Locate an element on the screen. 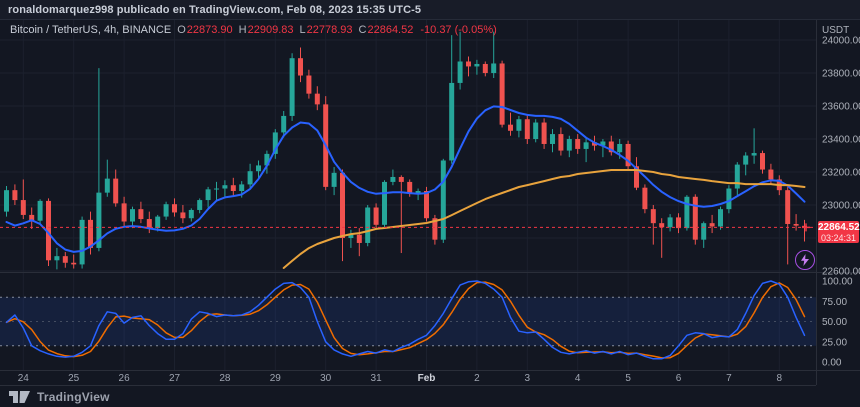 This screenshot has height=407, width=860. open-label: O is located at coordinates (181, 30).